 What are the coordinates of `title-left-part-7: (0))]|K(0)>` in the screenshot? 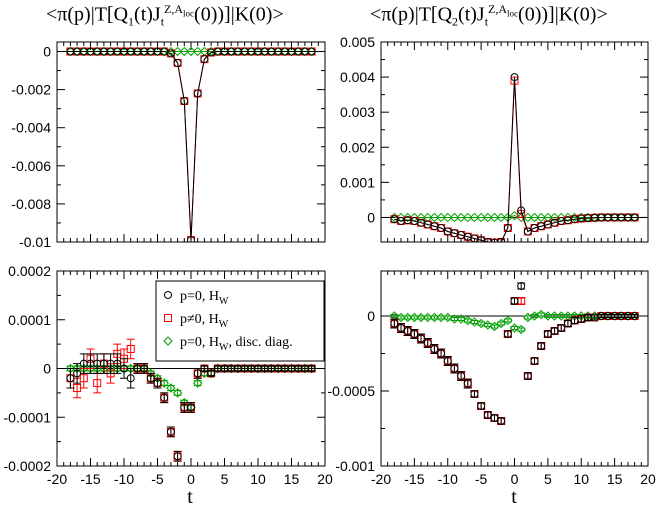 It's located at (239, 14).